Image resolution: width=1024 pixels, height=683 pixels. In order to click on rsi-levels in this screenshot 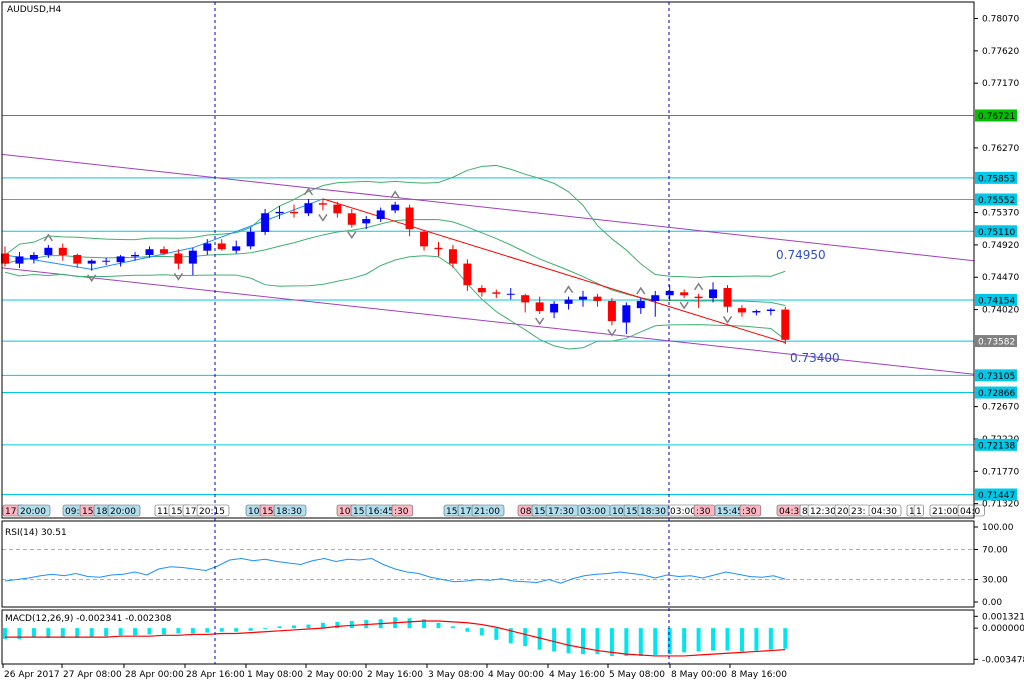, I will do `click(488, 564)`.